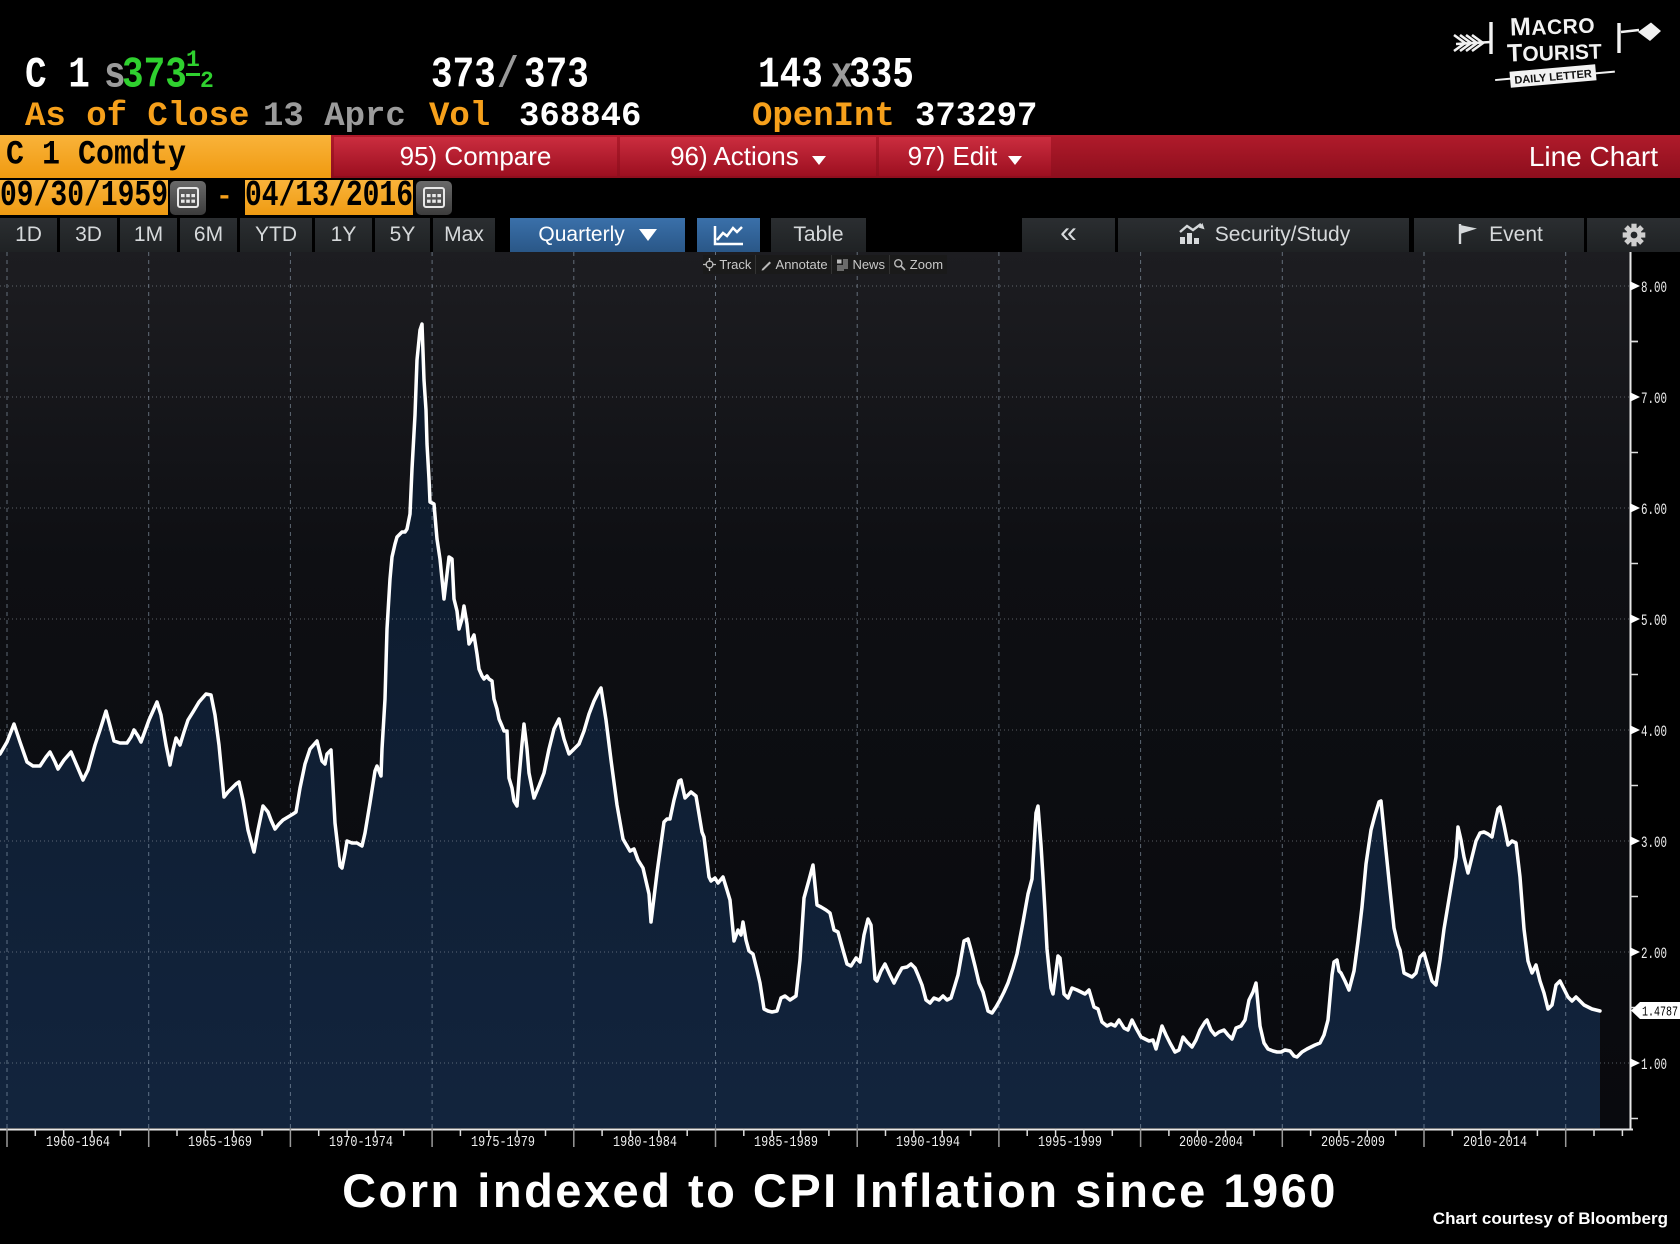 Image resolution: width=1680 pixels, height=1244 pixels. Describe the element at coordinates (361, 1142) in the screenshot. I see `svg-text: 1970-1974` at that location.